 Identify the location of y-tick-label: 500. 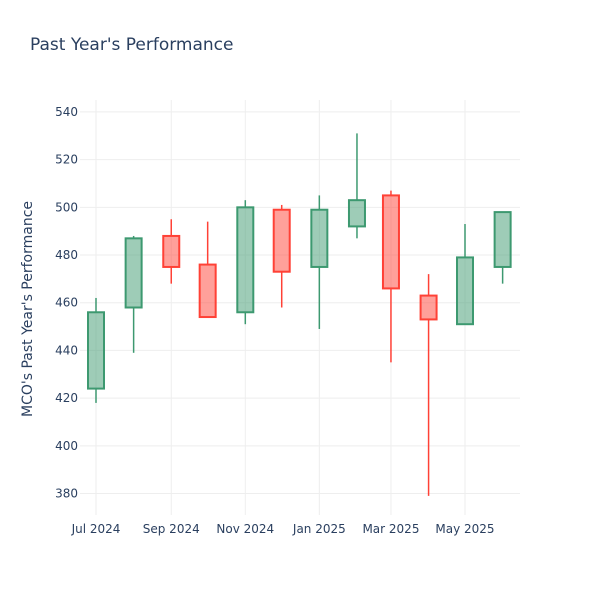
(66, 207).